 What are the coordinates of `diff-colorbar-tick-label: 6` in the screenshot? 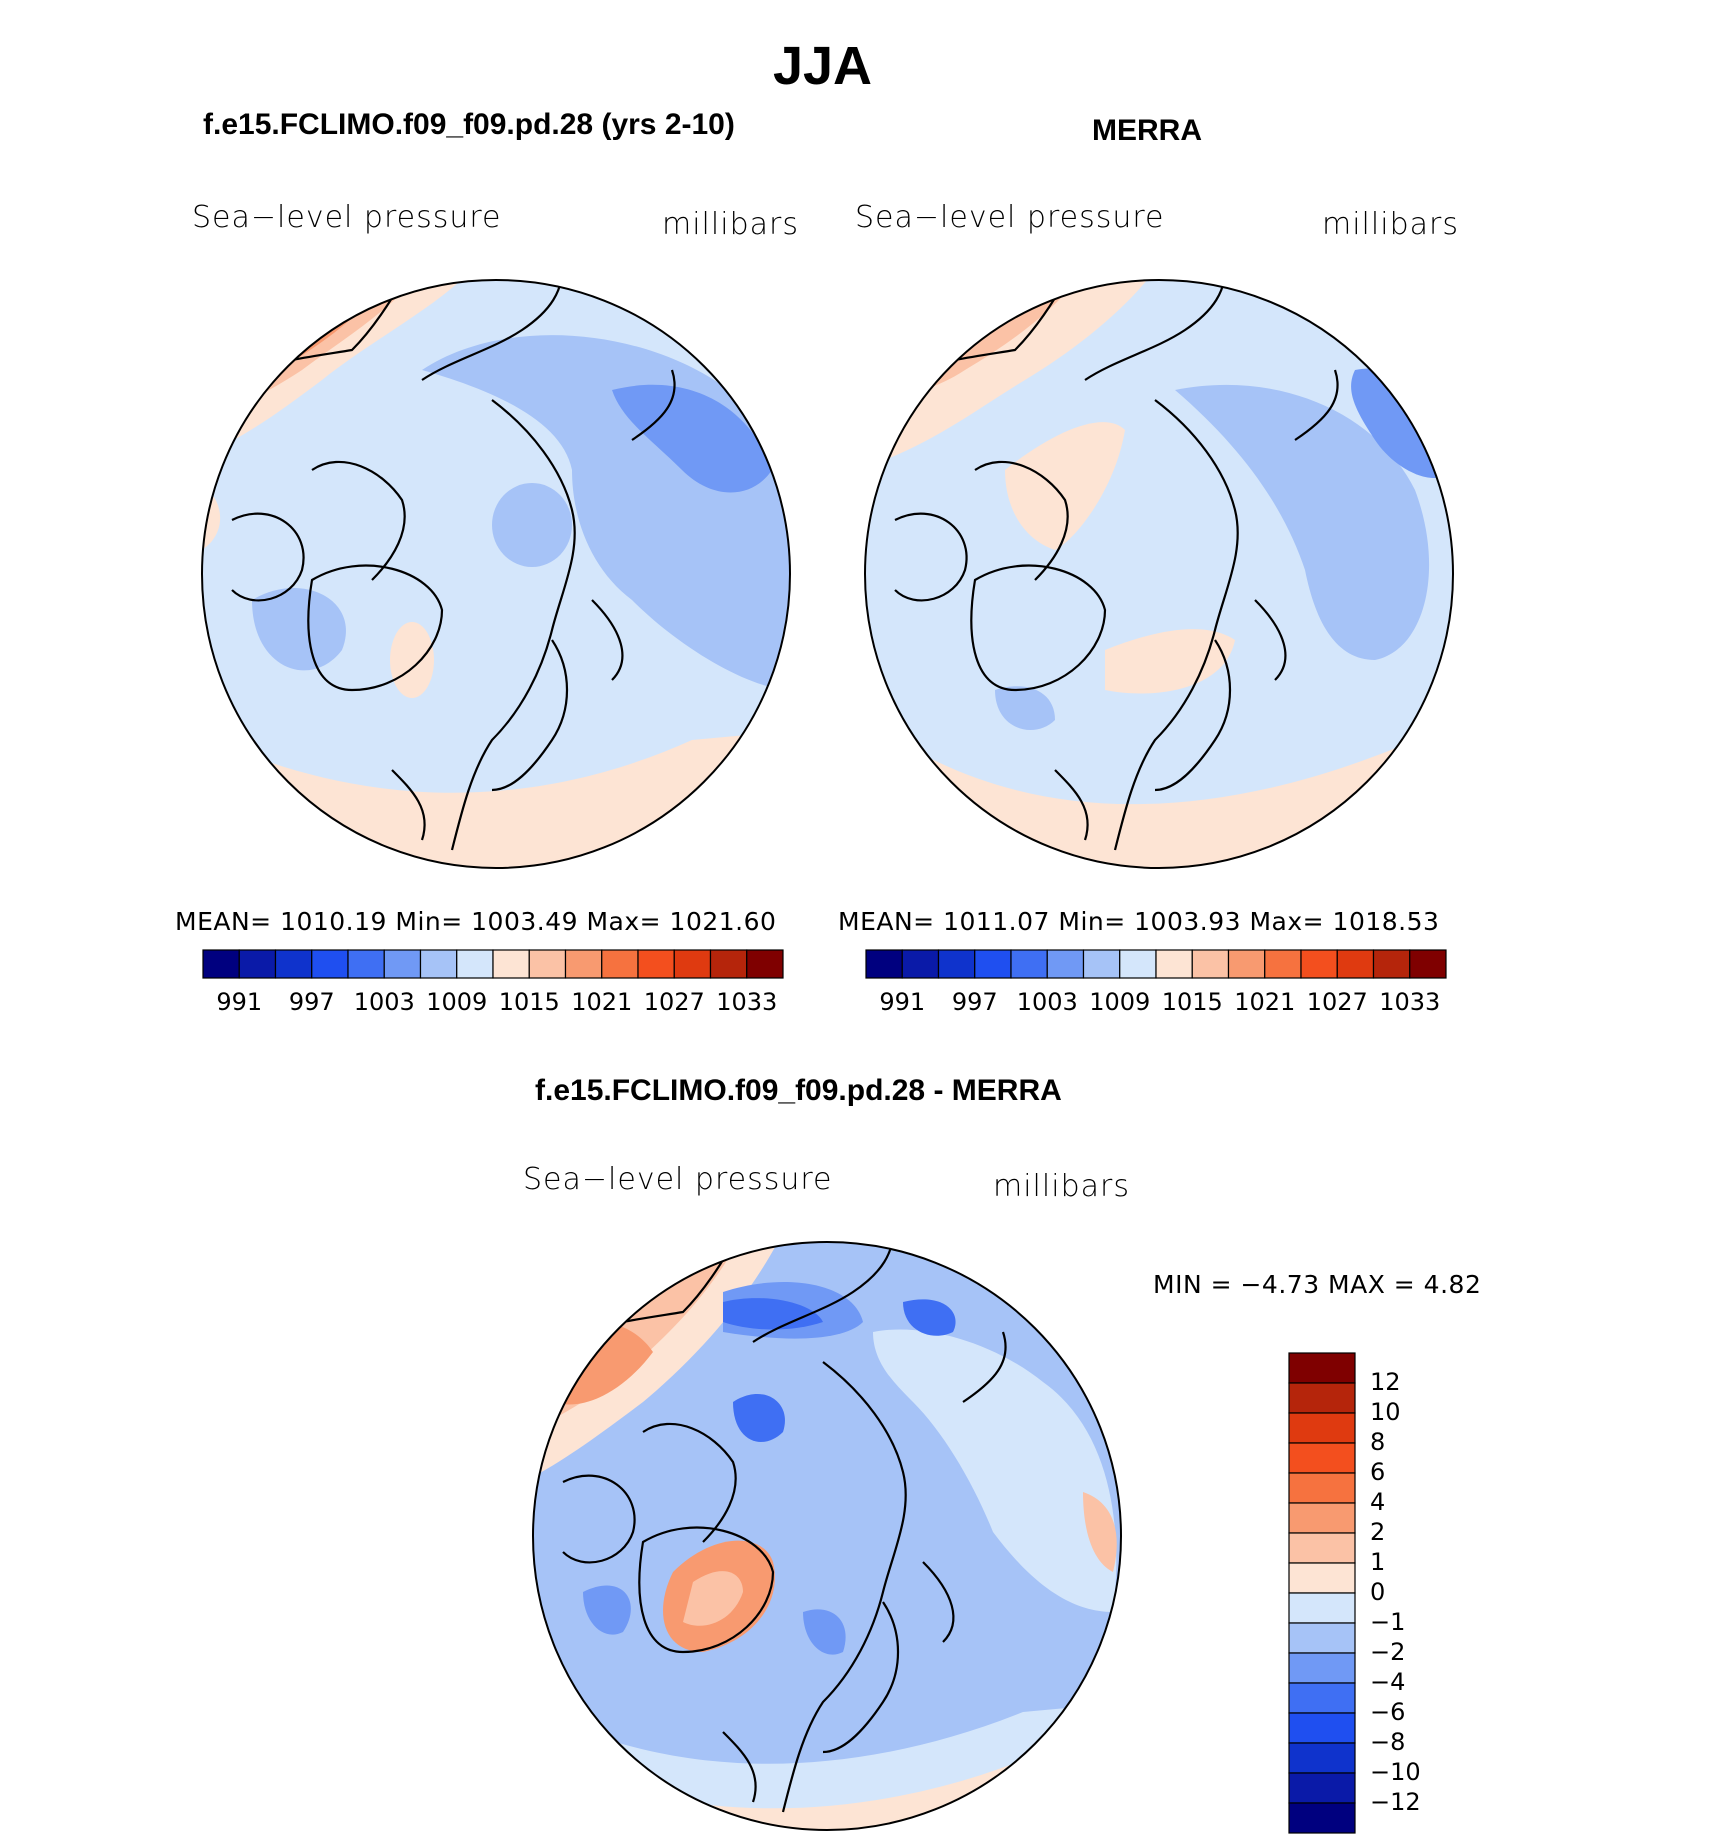 It's located at (1378, 1472).